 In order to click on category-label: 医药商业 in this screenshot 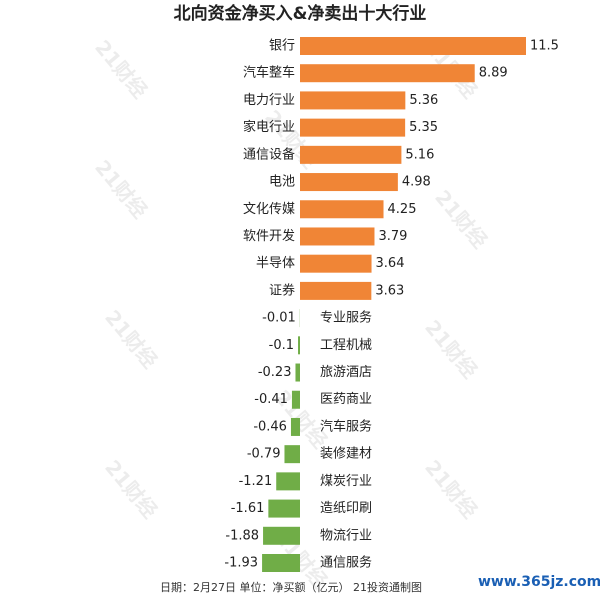, I will do `click(346, 399)`.